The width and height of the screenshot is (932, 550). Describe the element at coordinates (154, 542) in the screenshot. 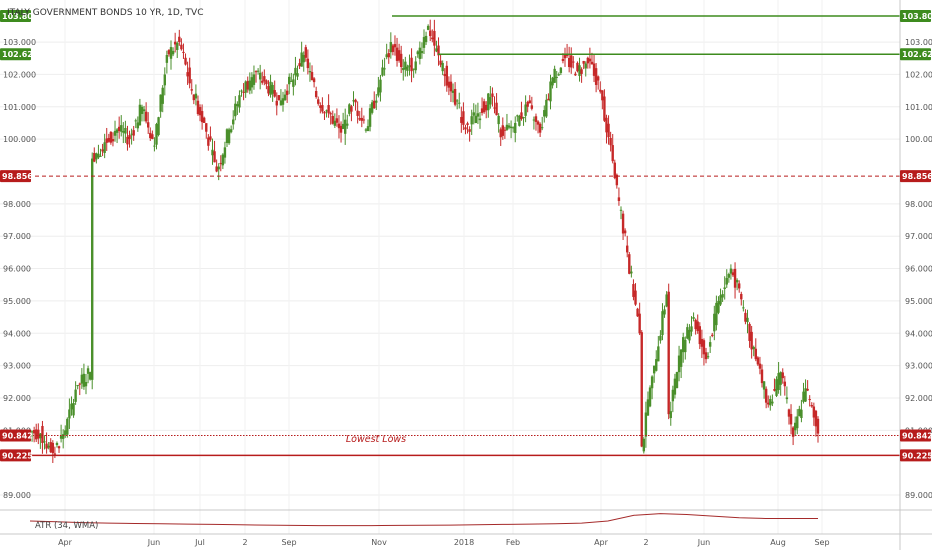

I see `x-tick-label: Jun` at that location.